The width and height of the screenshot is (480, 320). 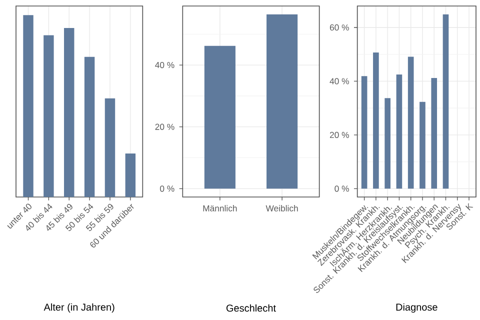 I want to click on x-tick-label: Weiblich, so click(x=282, y=208).